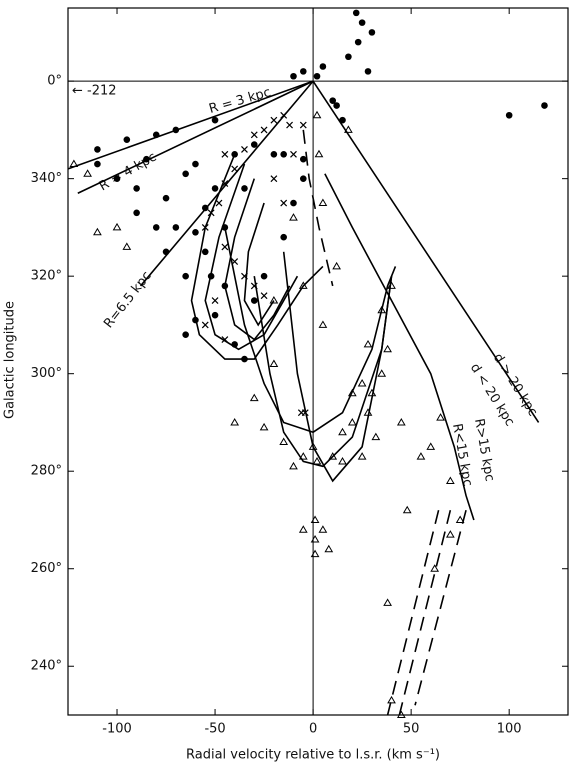  What do you see at coordinates (94, 91) in the screenshot?
I see `annotation: ← -212` at bounding box center [94, 91].